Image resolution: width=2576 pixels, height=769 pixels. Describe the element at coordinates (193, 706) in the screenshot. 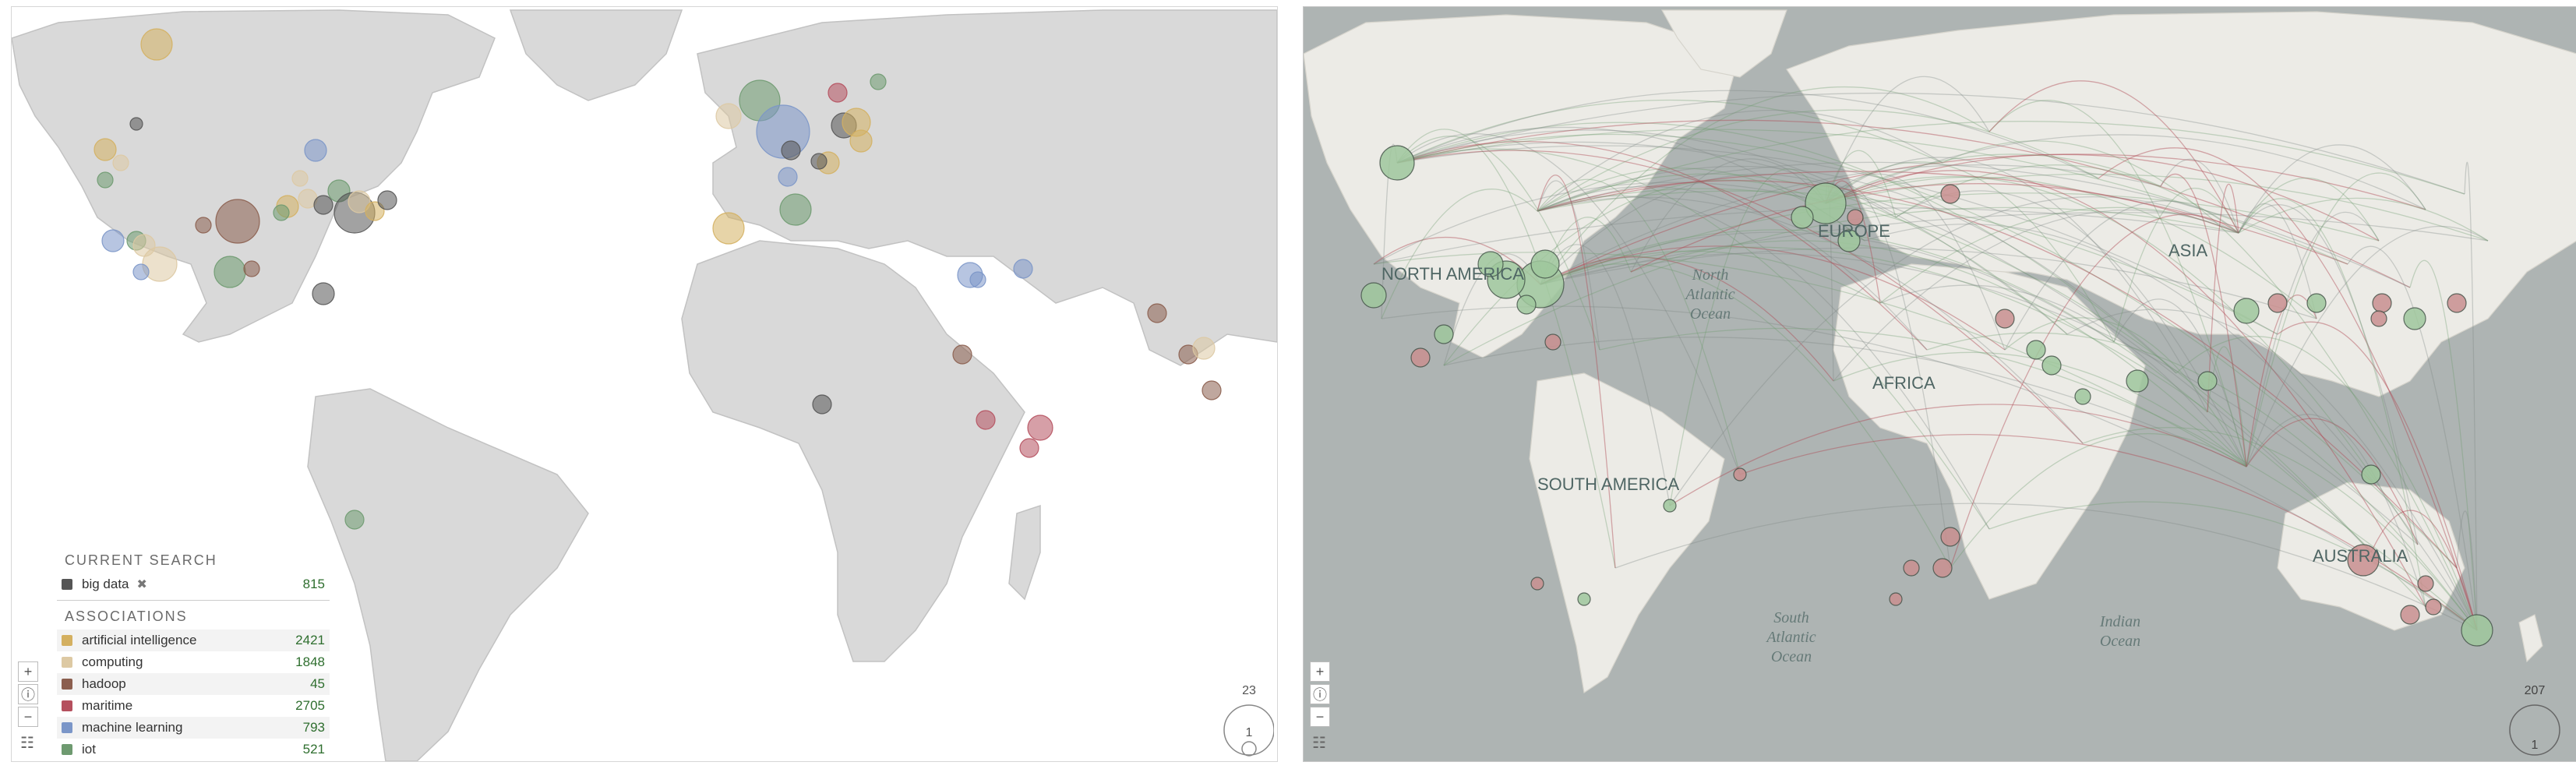

I see `legend-item: maritime 2705` at that location.